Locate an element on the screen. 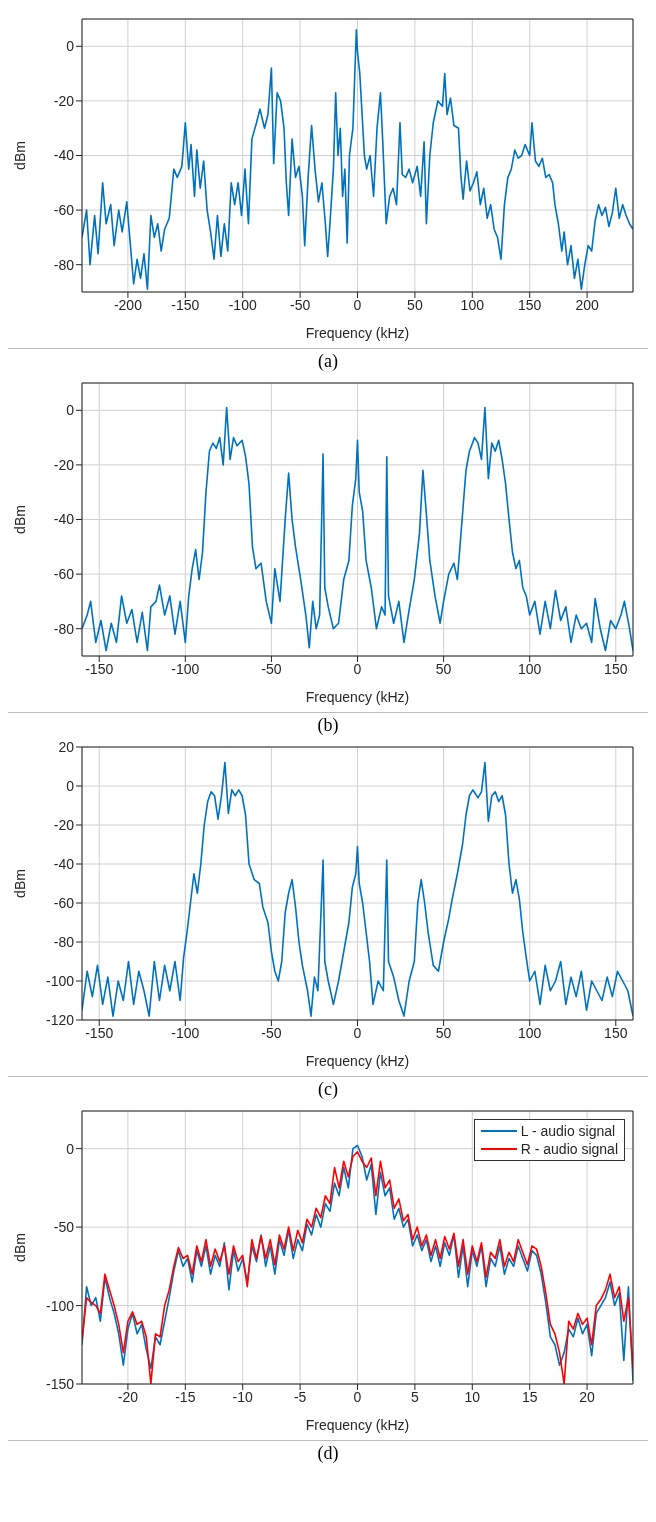  y-tick-label: -120 is located at coordinates (60, 1019).